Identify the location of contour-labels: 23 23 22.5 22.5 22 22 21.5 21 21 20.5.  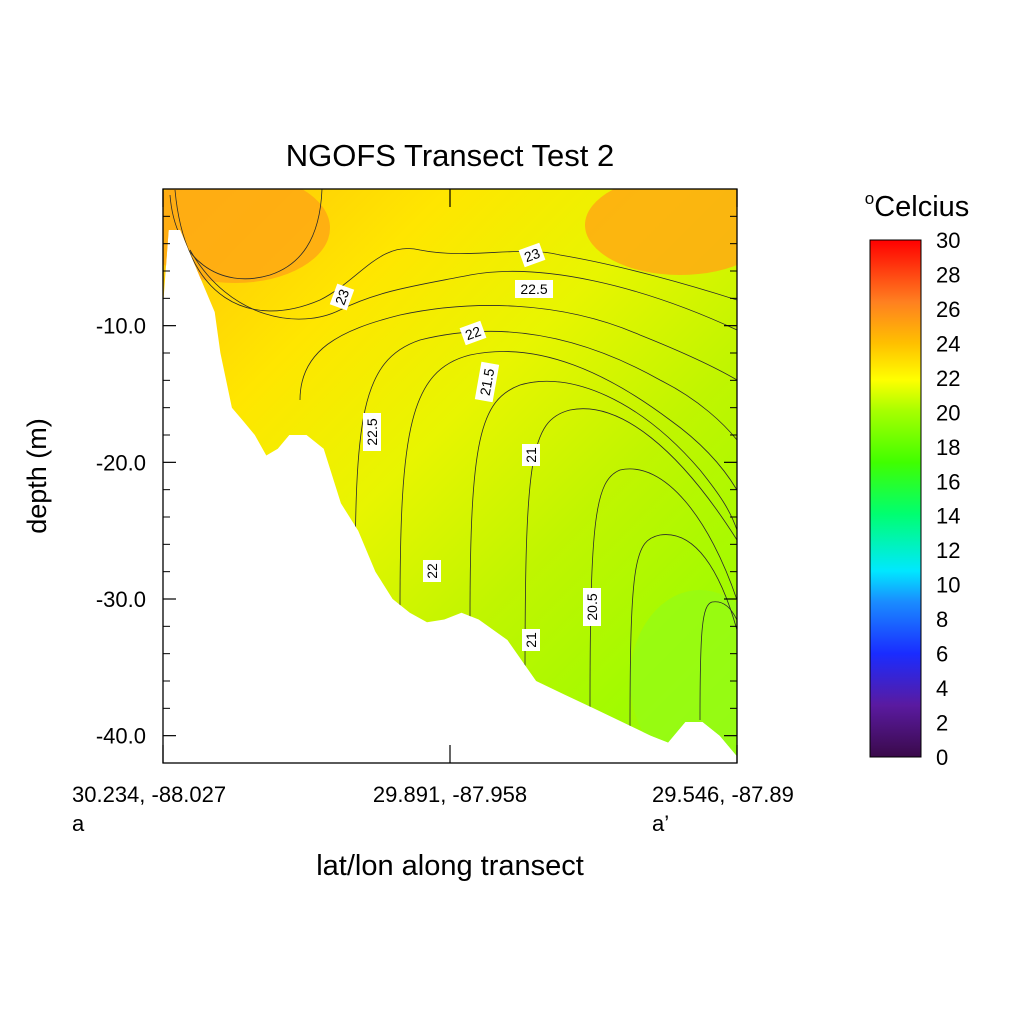
(465, 446).